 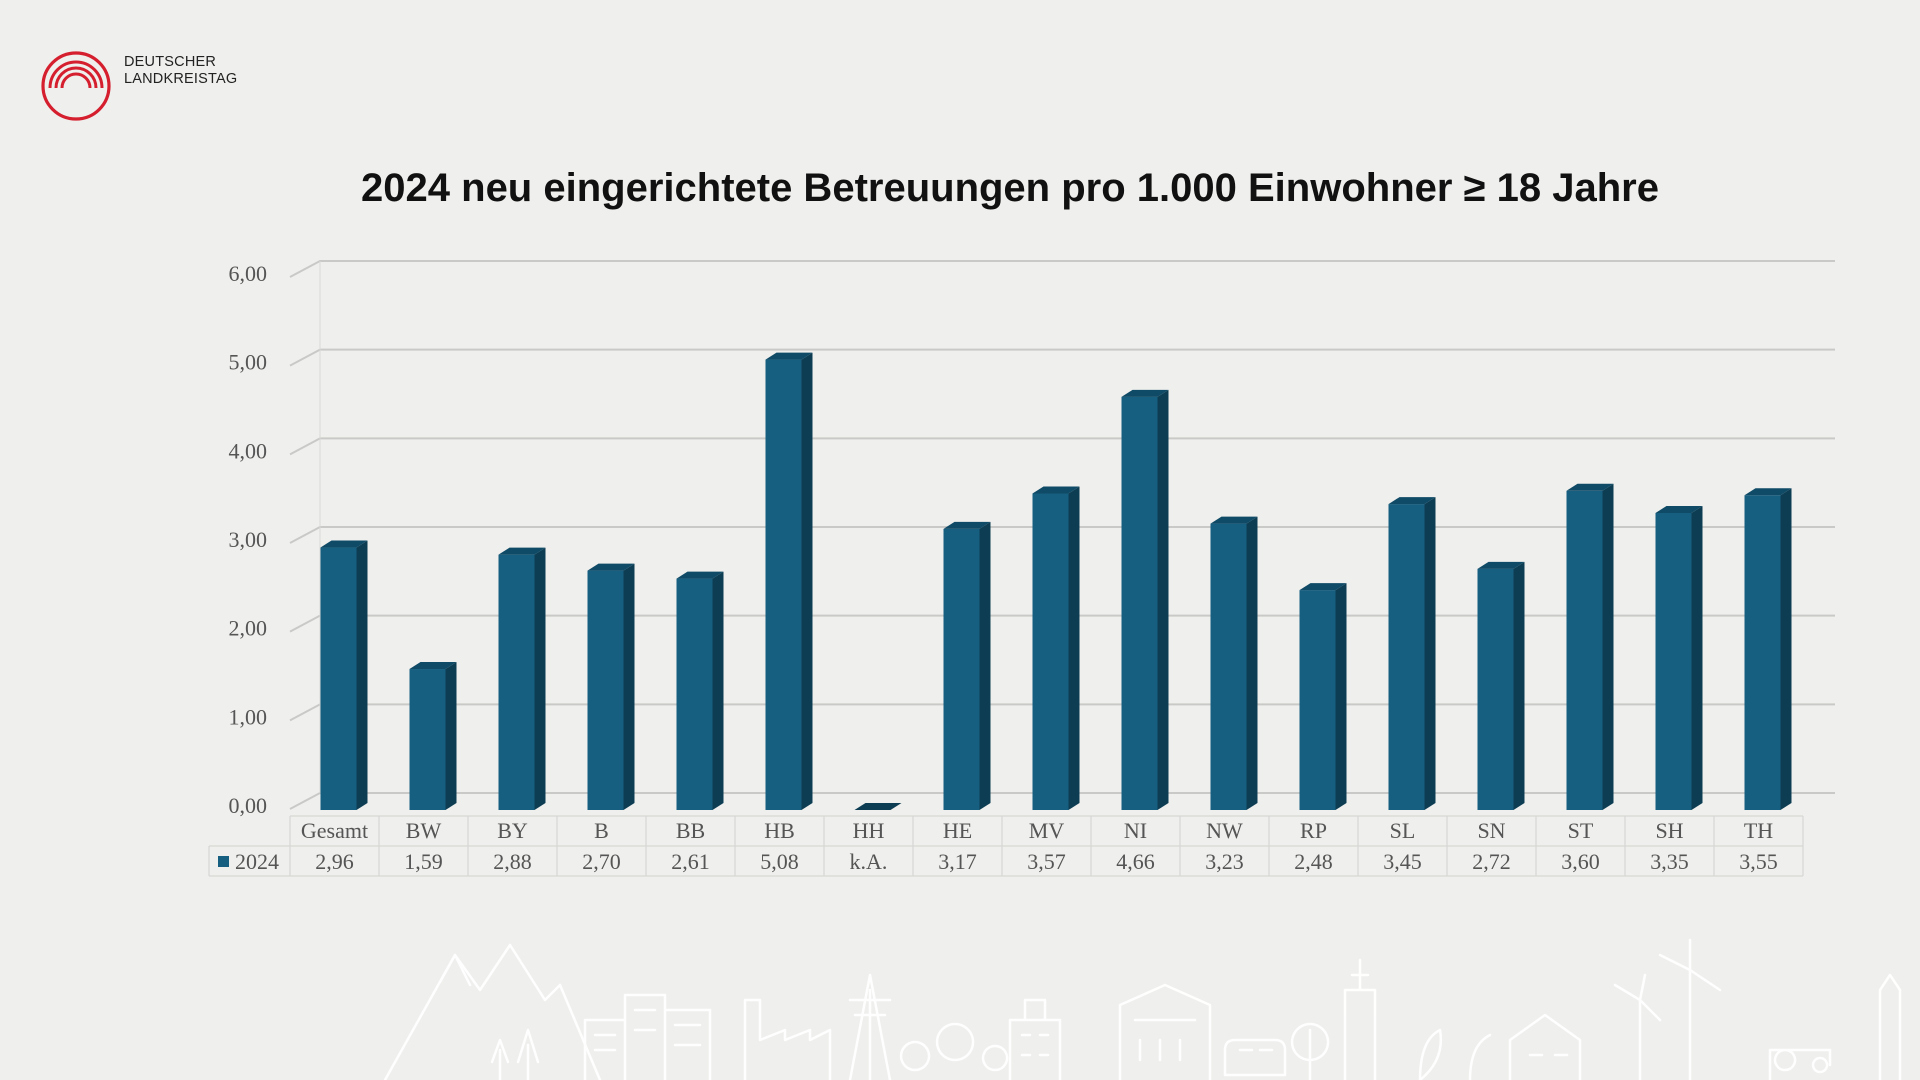 What do you see at coordinates (344, 675) in the screenshot?
I see `bar-gesamt` at bounding box center [344, 675].